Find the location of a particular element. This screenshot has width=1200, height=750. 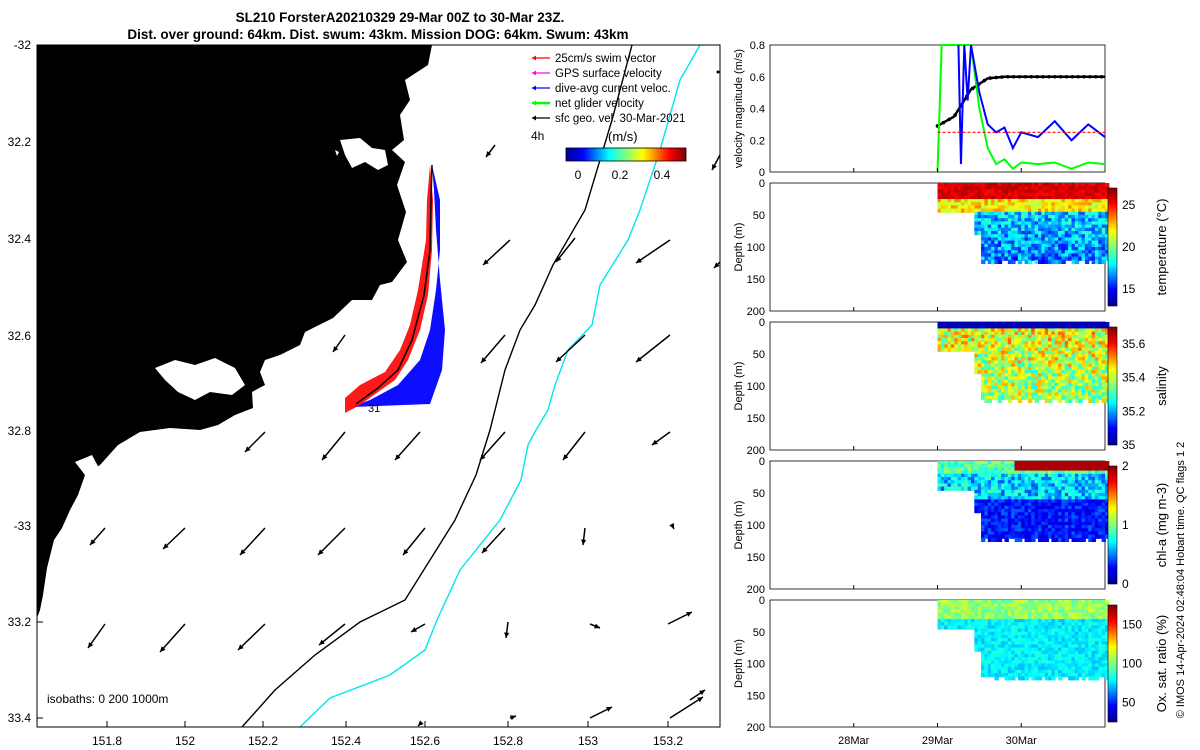

geo-arrowhead is located at coordinates (163, 649).